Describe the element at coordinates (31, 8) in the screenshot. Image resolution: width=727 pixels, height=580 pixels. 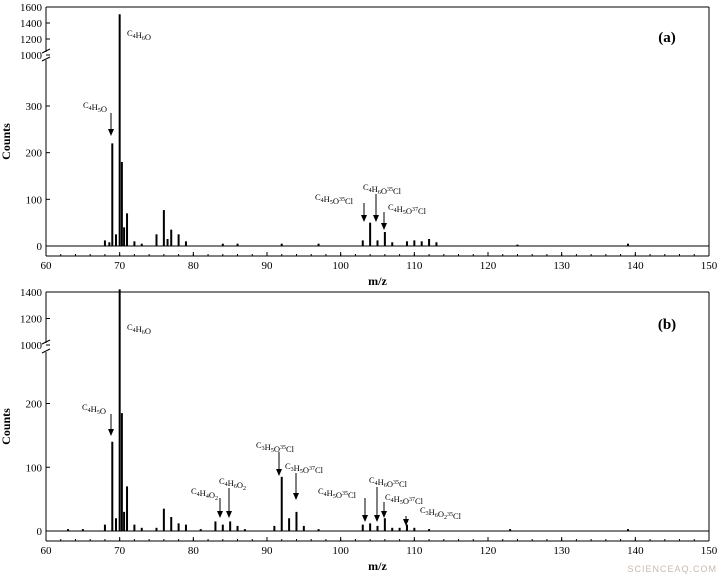
I see `y-tick-label: 1600` at that location.